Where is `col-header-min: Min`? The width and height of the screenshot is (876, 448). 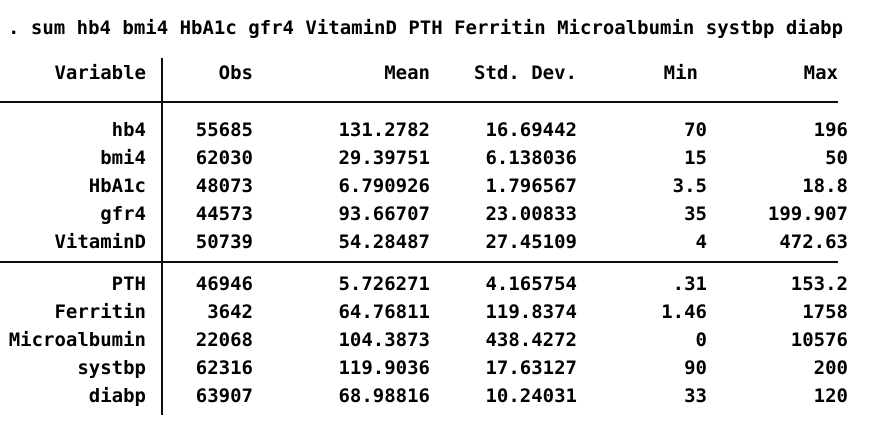
col-header-min: Min is located at coordinates (680, 73).